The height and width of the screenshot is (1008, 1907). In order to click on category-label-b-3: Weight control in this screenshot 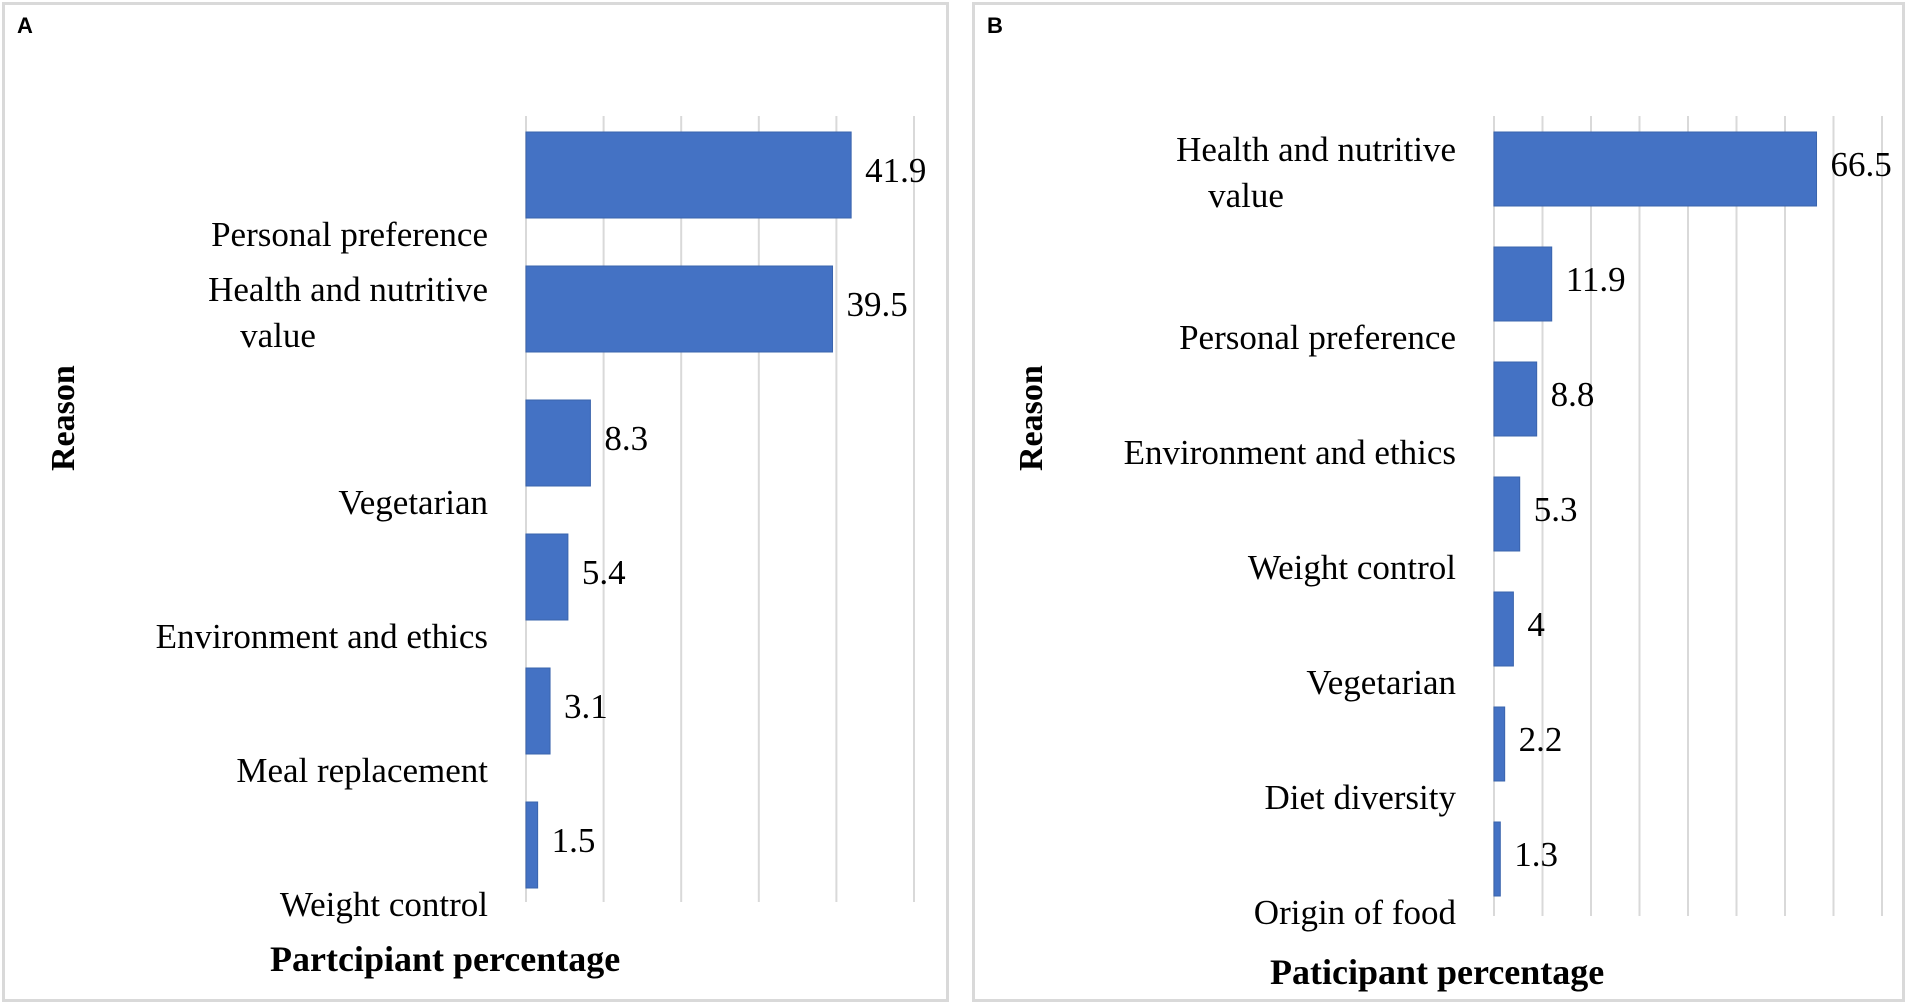, I will do `click(1351, 567)`.